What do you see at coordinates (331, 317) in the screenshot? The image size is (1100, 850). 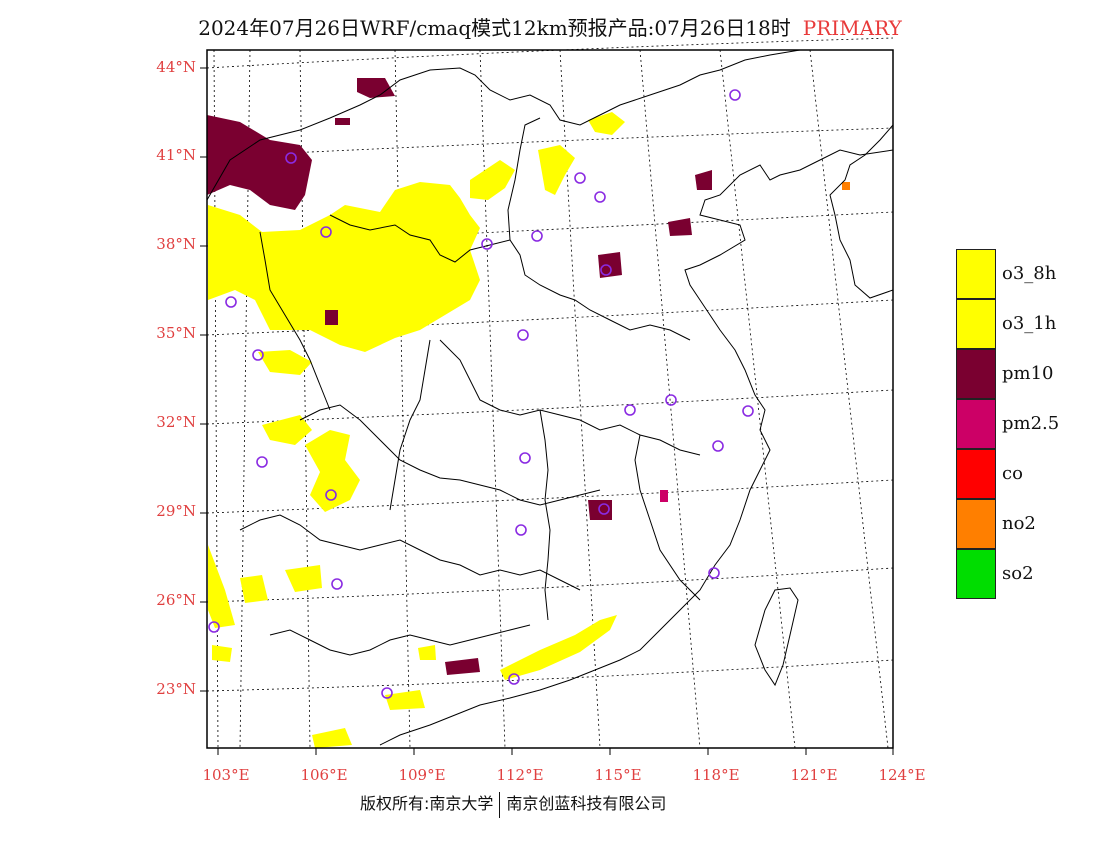 I see `pm10-region-sichuan` at bounding box center [331, 317].